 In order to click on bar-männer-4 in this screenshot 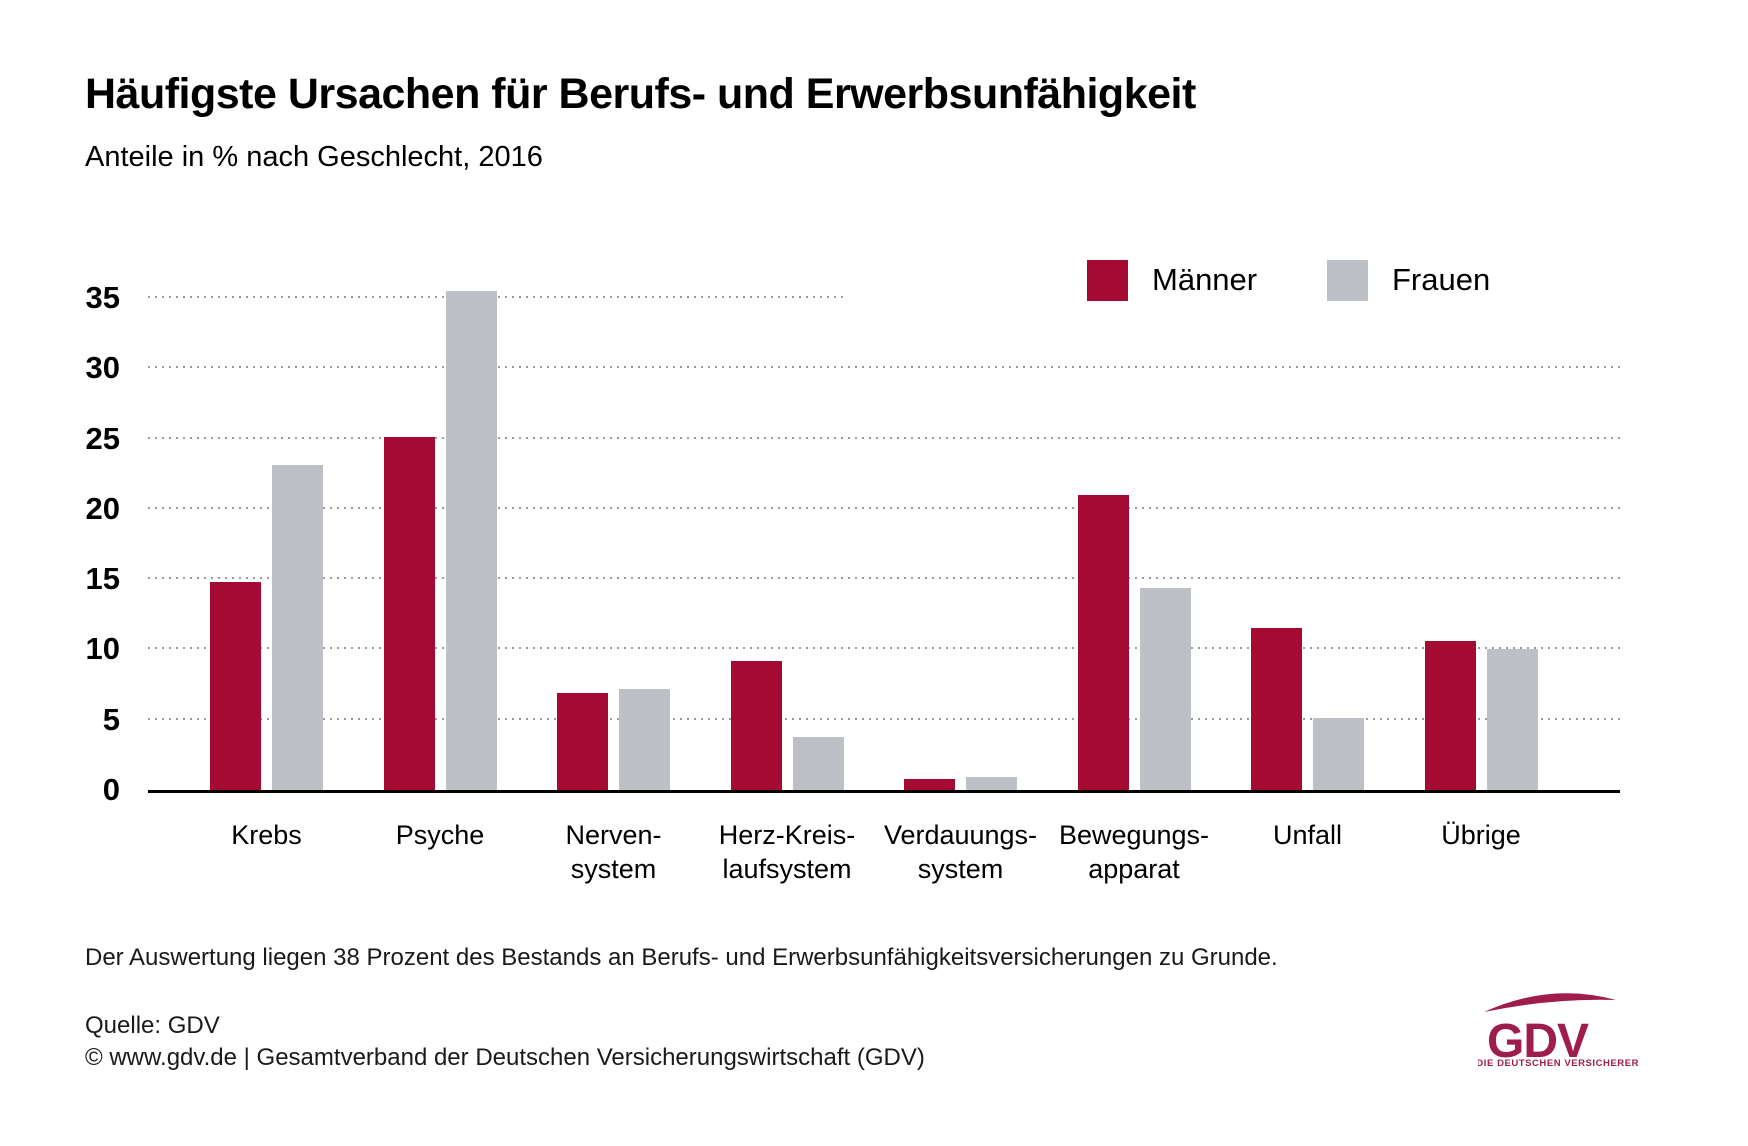, I will do `click(756, 725)`.